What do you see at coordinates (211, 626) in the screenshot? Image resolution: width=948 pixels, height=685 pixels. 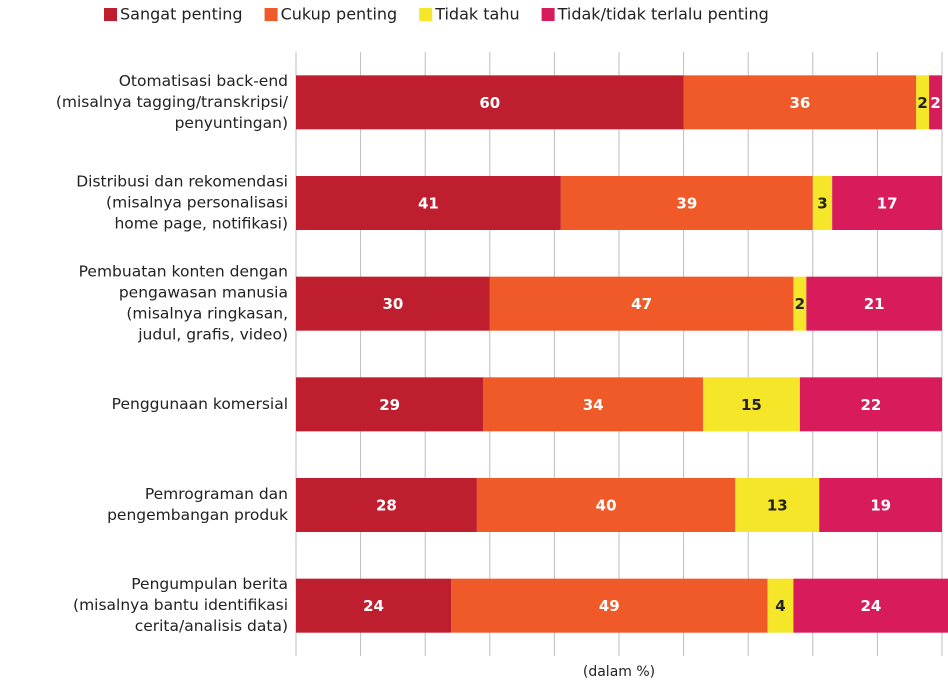 I see `category-label: cerita/analisis data)` at bounding box center [211, 626].